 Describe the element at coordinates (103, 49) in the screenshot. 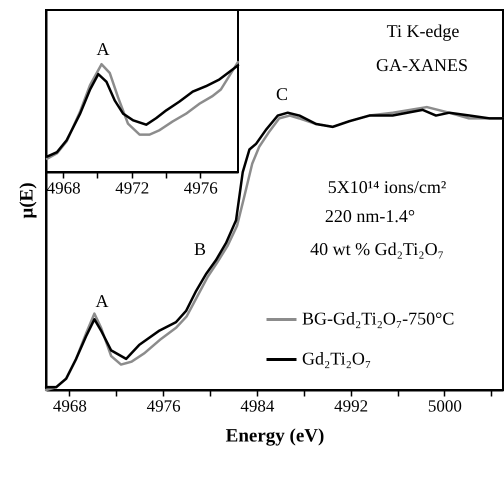

I see `text: A` at that location.